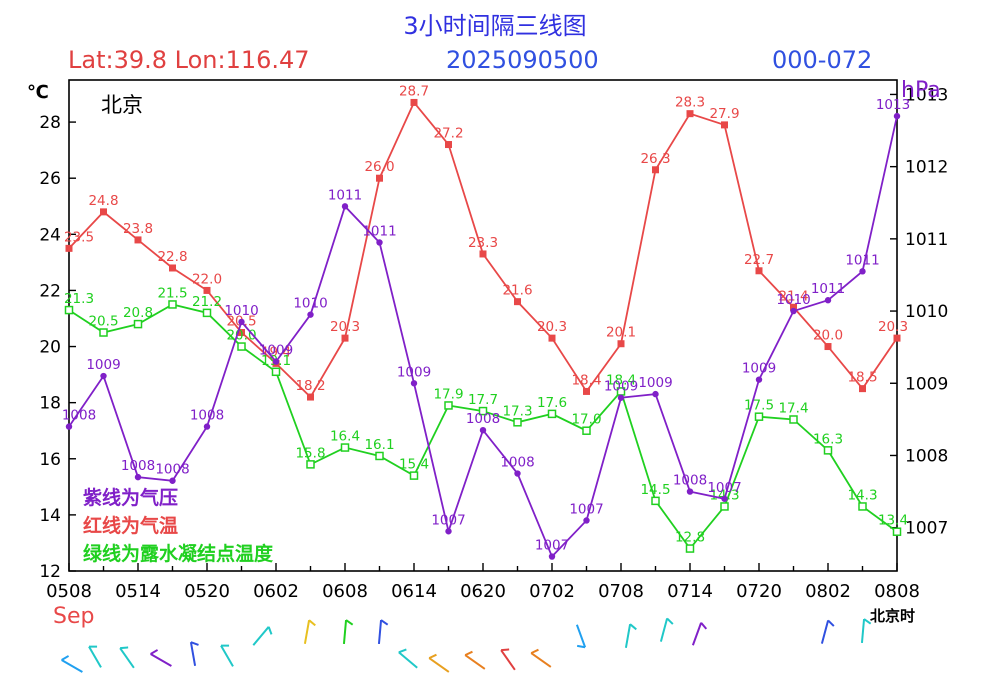  What do you see at coordinates (310, 453) in the screenshot?
I see `data-label: 15.8` at bounding box center [310, 453].